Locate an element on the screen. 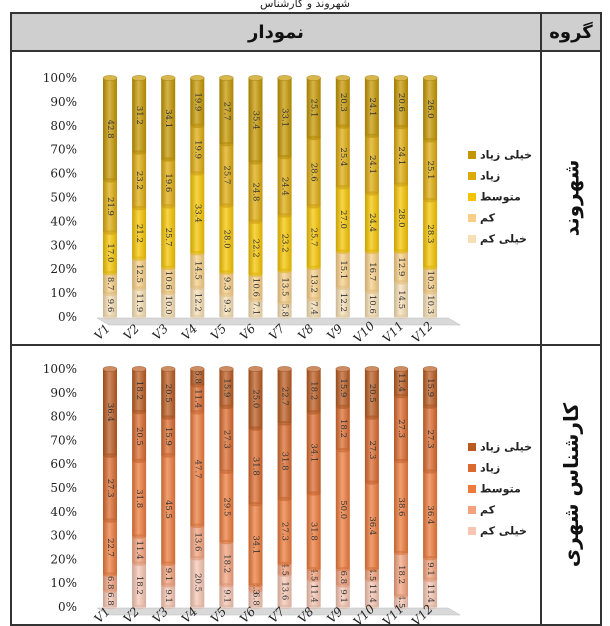  data-label: 15.9 is located at coordinates (168, 436).